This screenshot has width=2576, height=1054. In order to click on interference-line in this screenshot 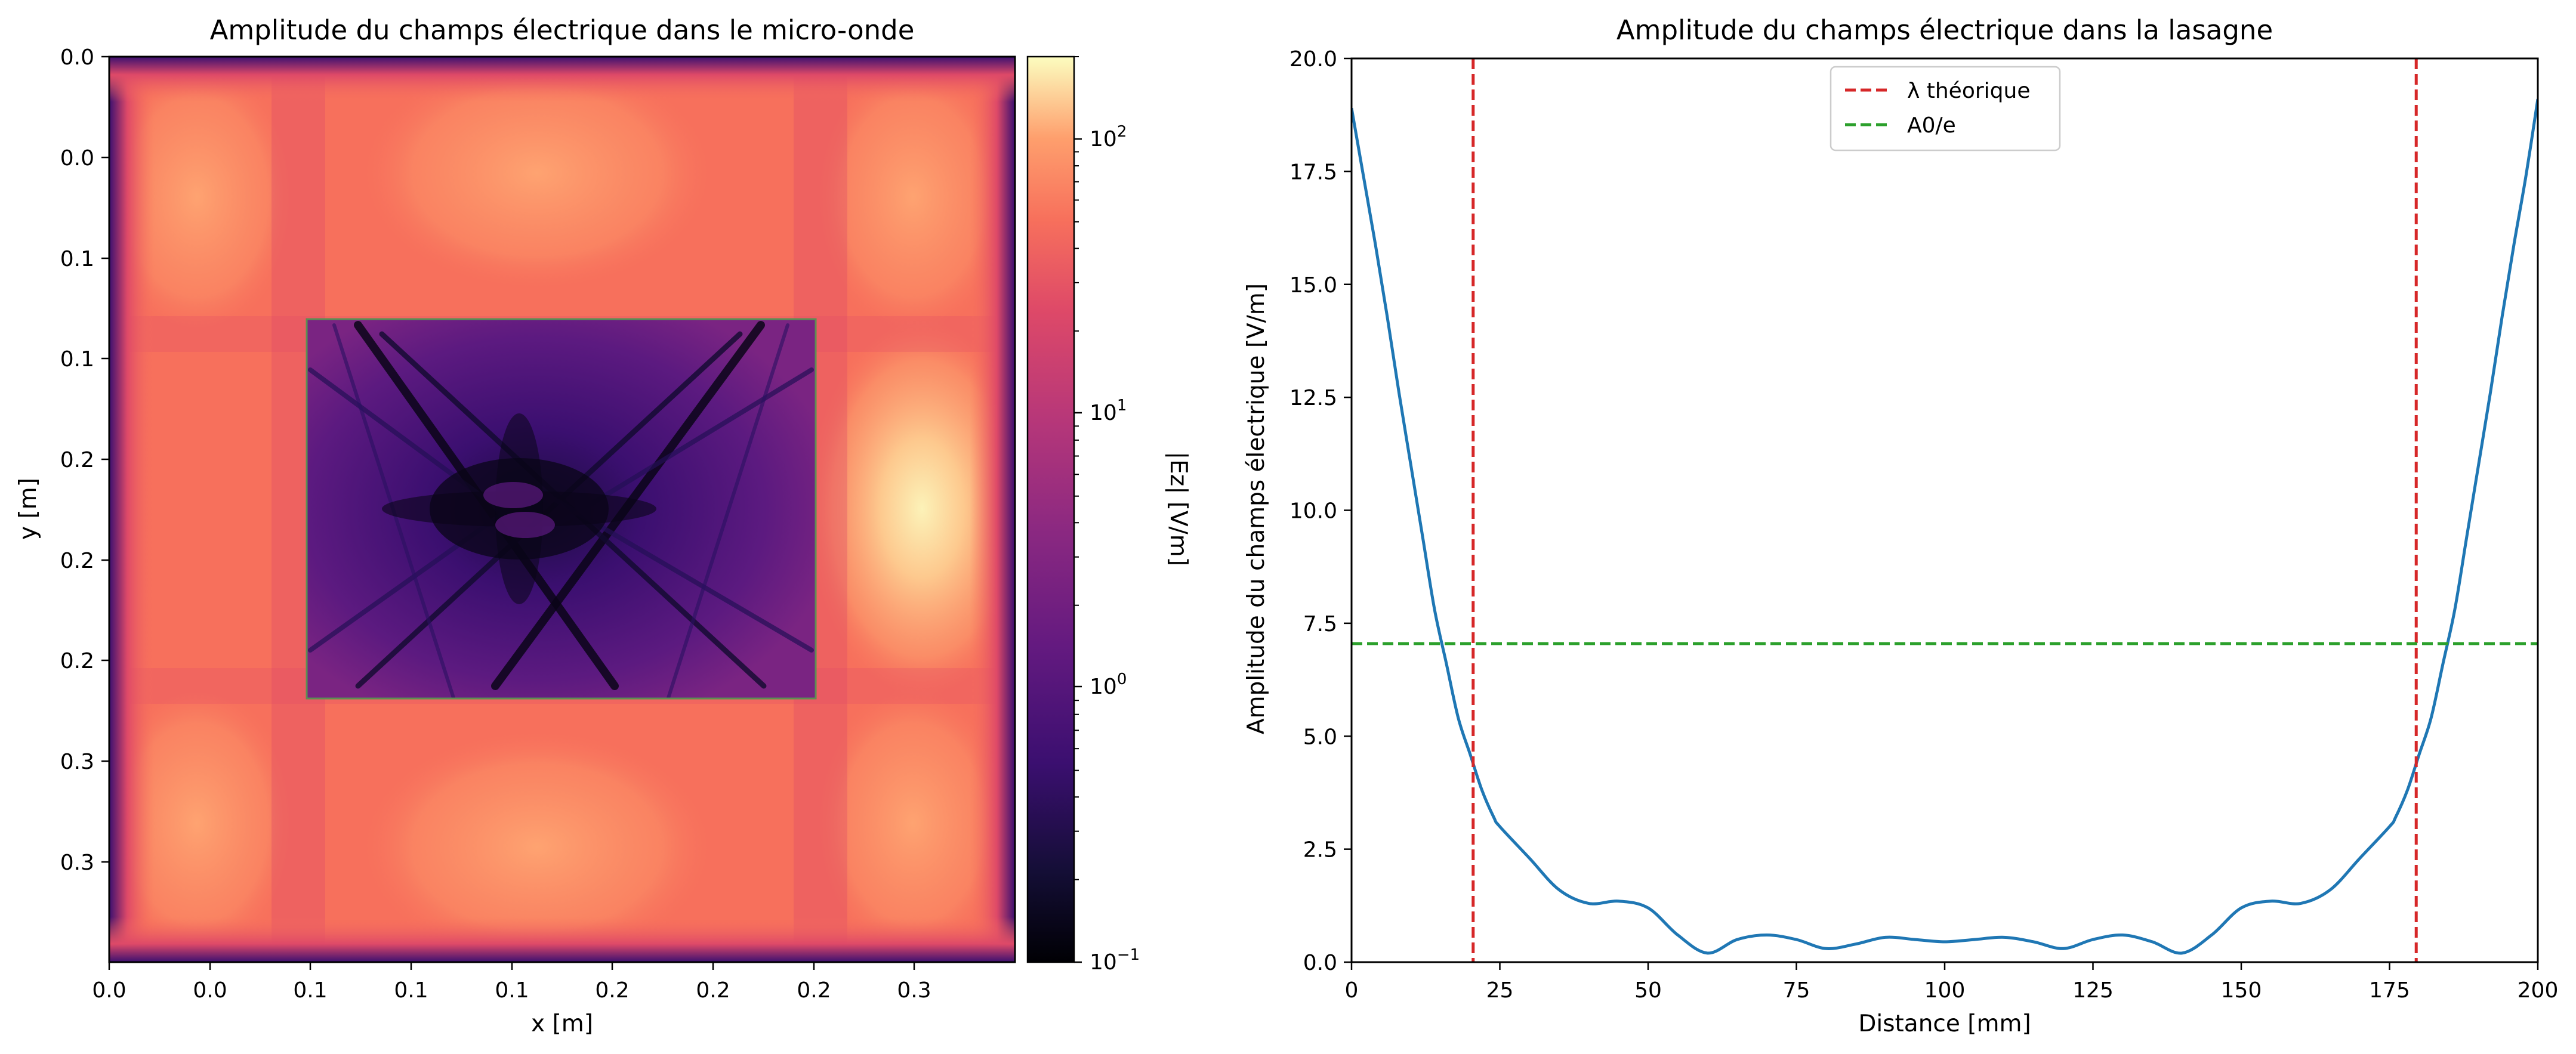, I will do `click(728, 510)`.